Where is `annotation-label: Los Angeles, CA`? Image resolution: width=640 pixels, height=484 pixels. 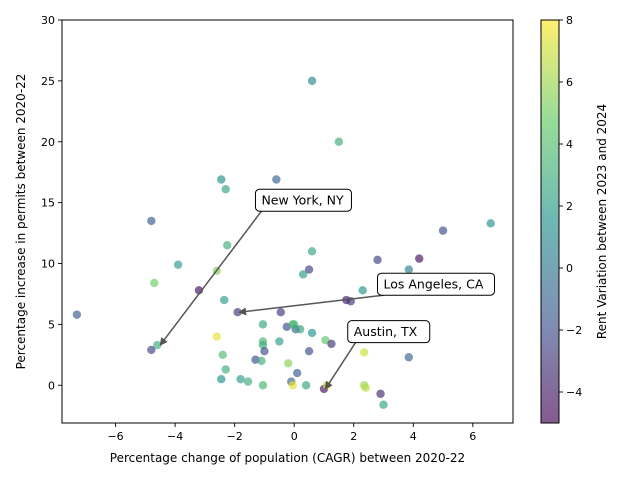 annotation-label: Los Angeles, CA is located at coordinates (434, 284).